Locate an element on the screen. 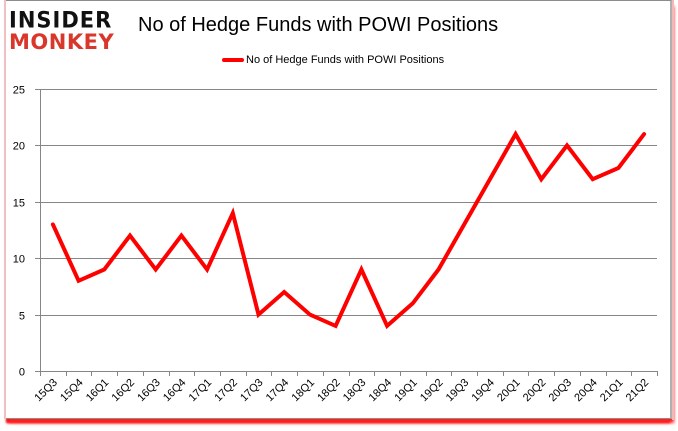  x-tick-label: 20Q4 is located at coordinates (586, 391).